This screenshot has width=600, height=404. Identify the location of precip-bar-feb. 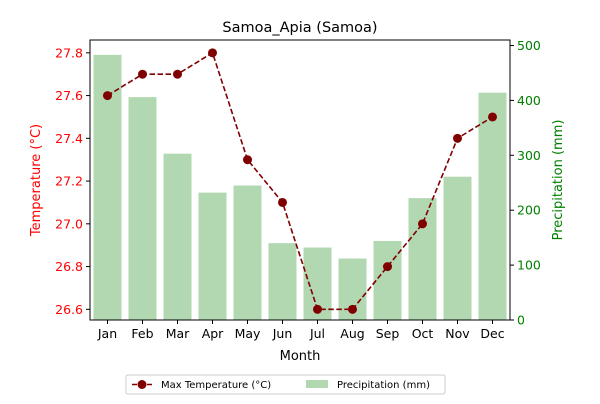
(142, 208).